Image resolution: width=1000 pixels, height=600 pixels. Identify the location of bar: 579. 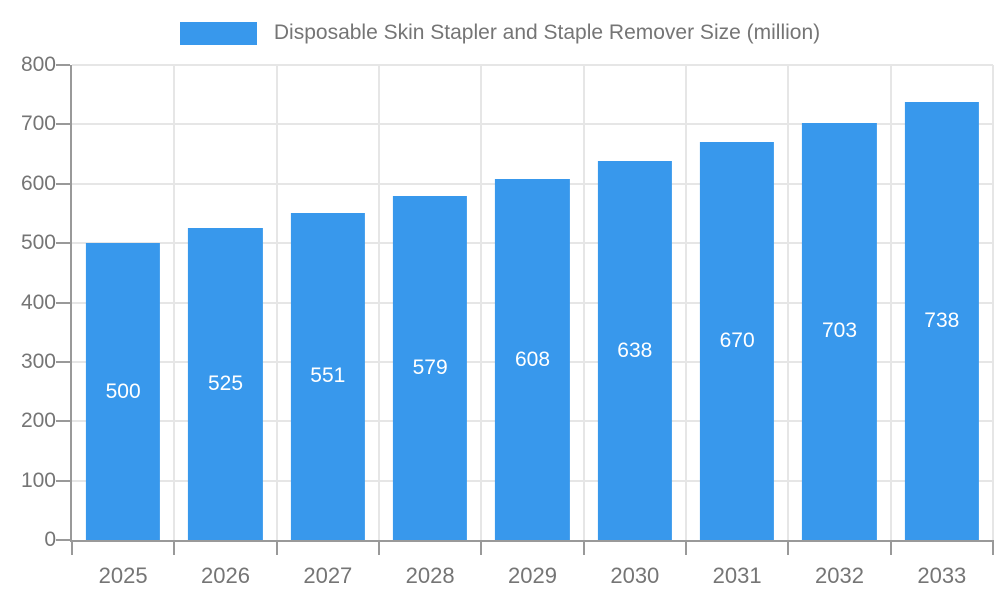
(430, 368).